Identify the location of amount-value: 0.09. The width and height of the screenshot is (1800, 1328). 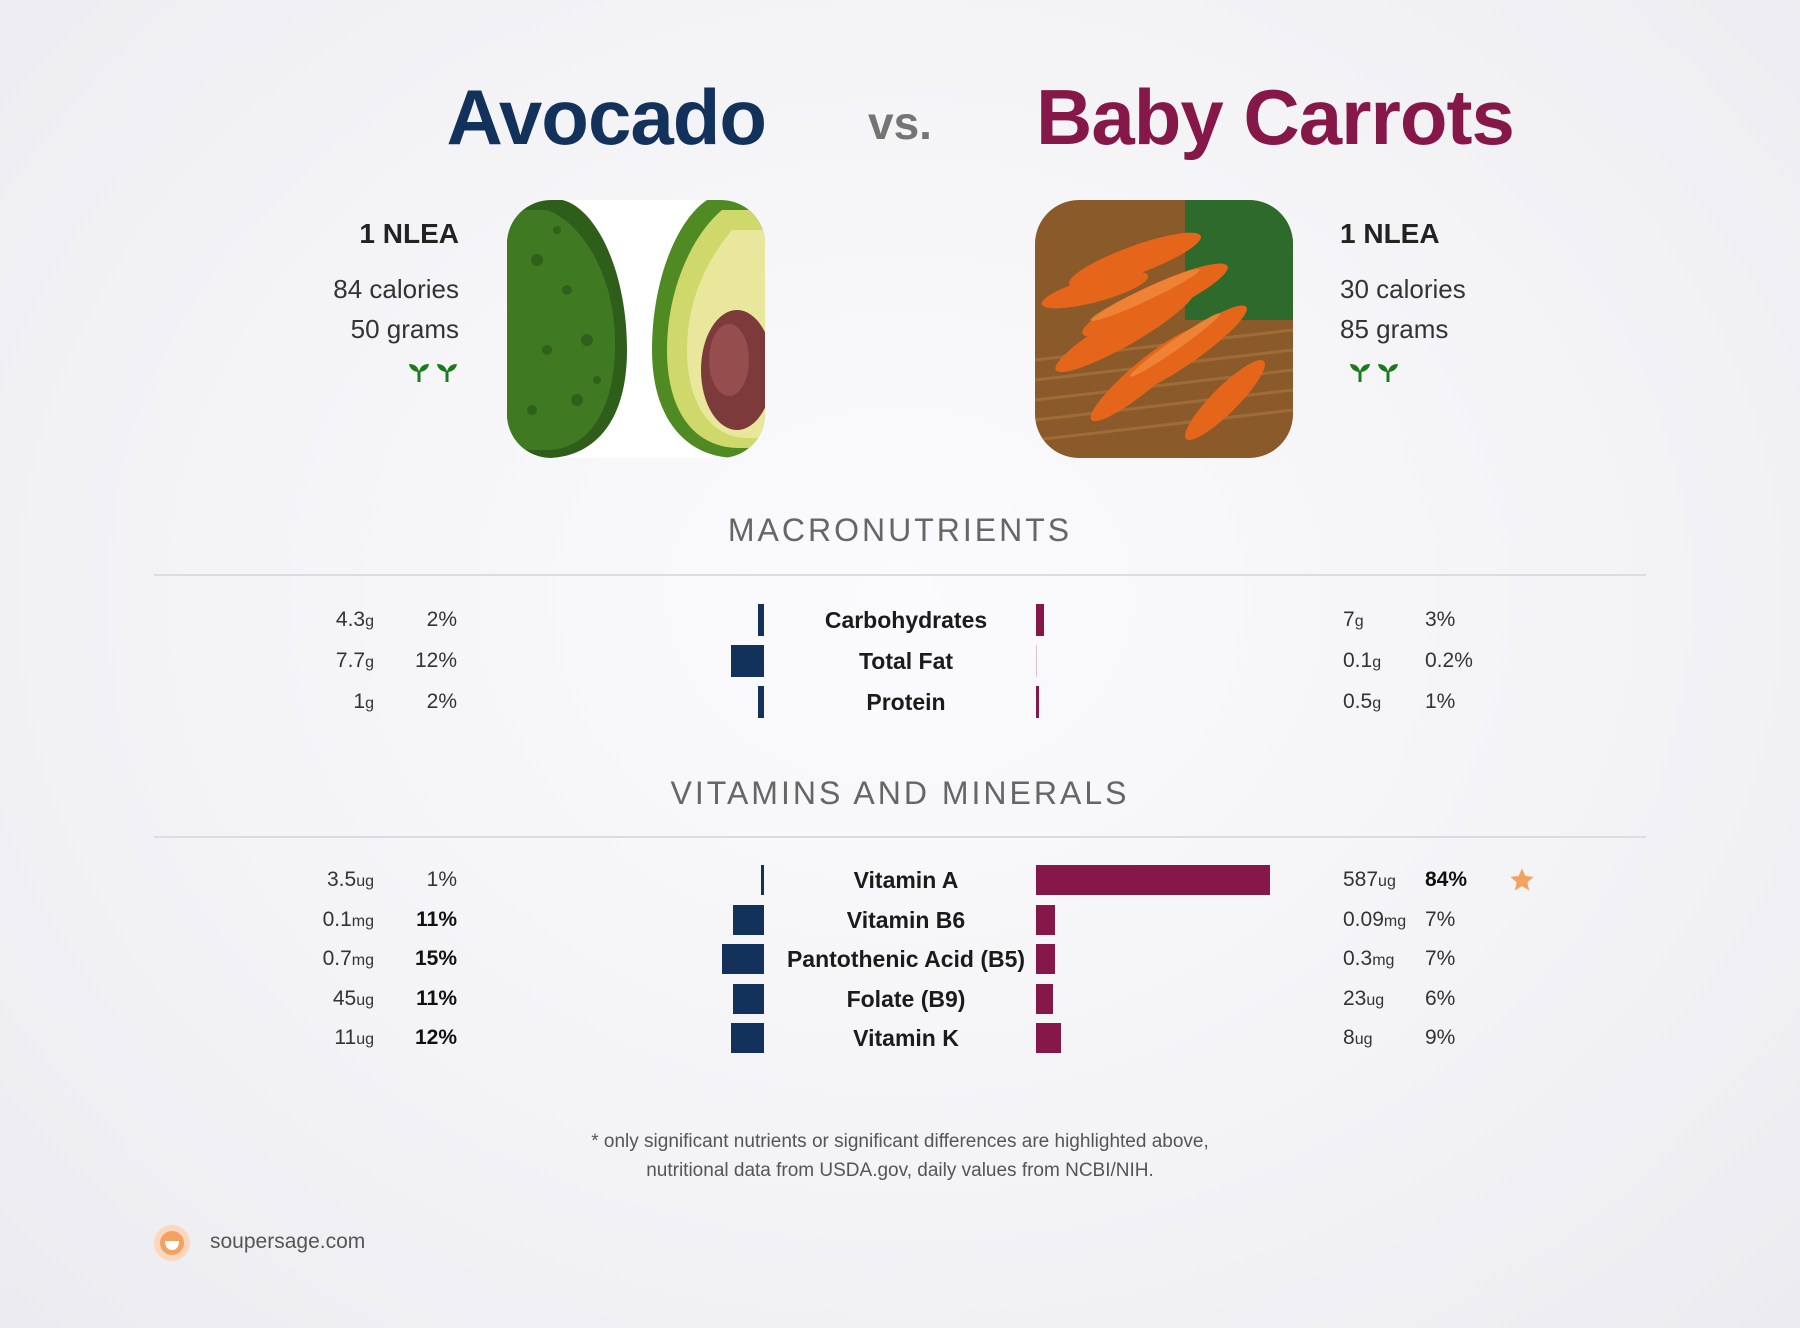
(1363, 919).